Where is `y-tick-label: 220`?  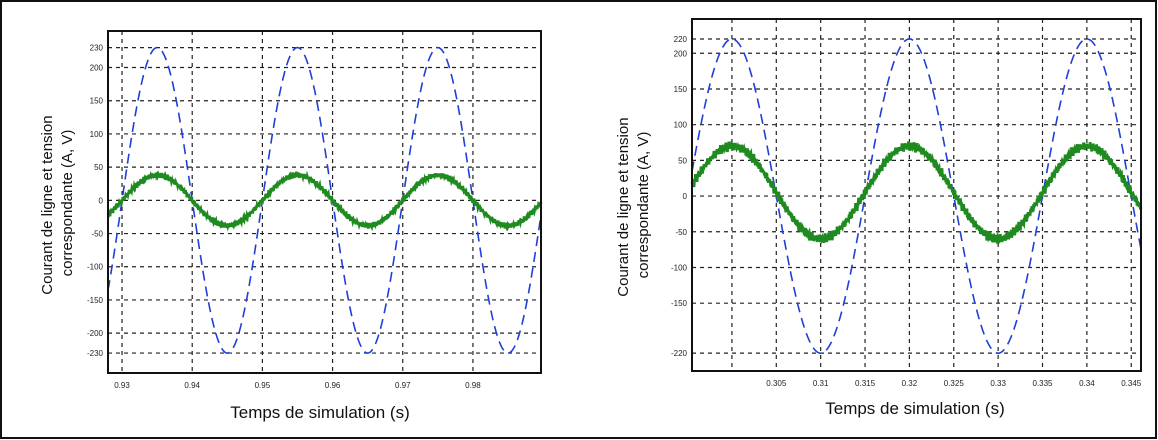
y-tick-label: 220 is located at coordinates (681, 39).